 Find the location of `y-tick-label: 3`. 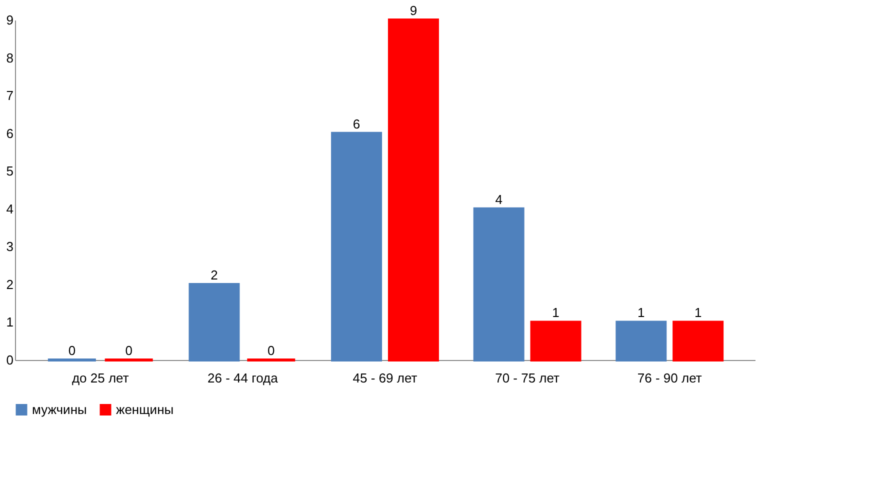

y-tick-label: 3 is located at coordinates (10, 246).